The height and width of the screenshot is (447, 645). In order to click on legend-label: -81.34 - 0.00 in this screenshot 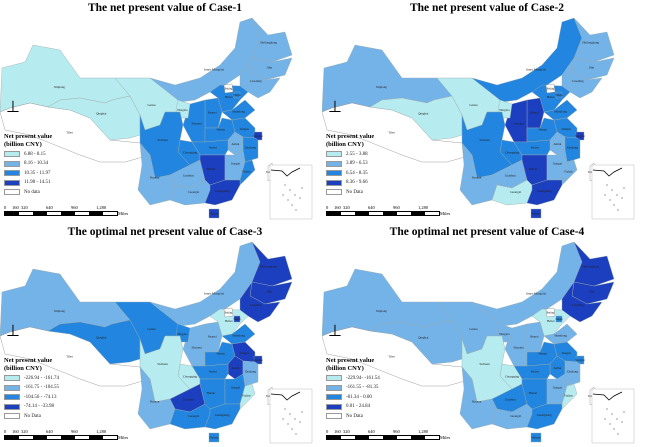, I will do `click(359, 397)`.